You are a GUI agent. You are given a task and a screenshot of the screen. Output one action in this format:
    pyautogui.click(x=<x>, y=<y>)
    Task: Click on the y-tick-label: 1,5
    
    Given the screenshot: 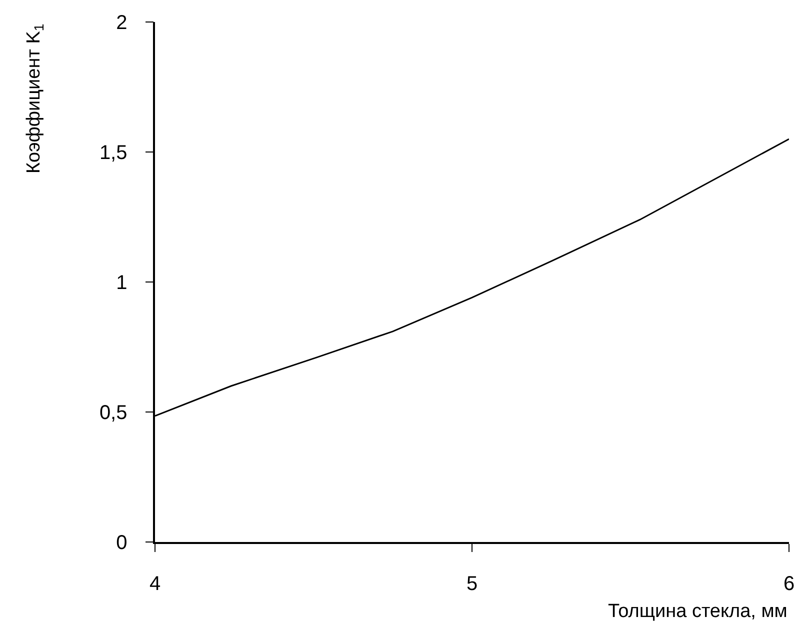 What is the action you would take?
    pyautogui.click(x=113, y=153)
    